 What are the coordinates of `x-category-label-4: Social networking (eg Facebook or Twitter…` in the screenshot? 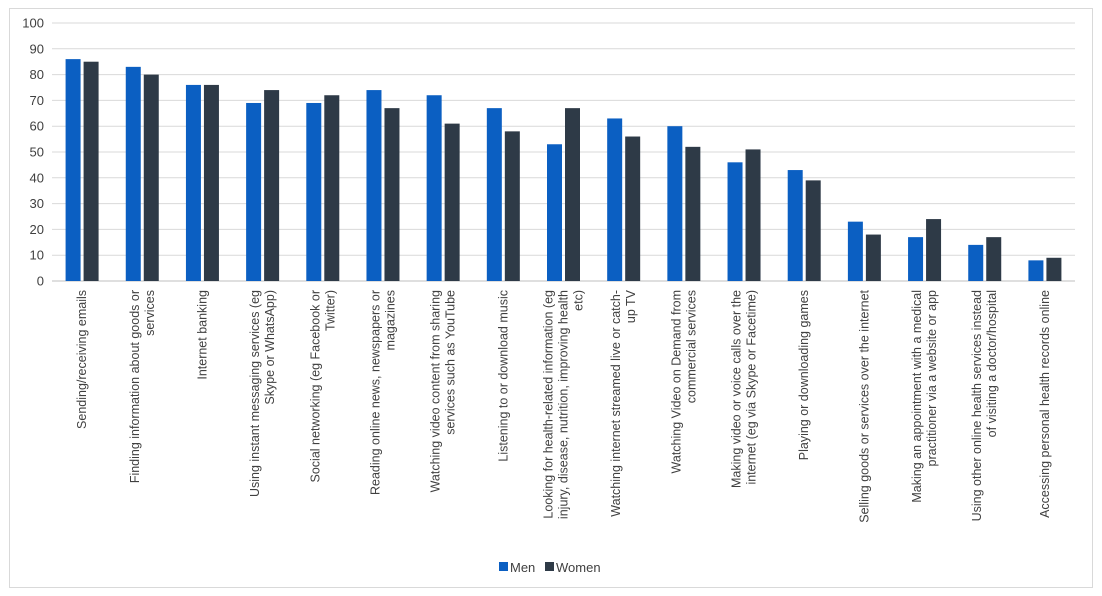 It's located at (322, 386).